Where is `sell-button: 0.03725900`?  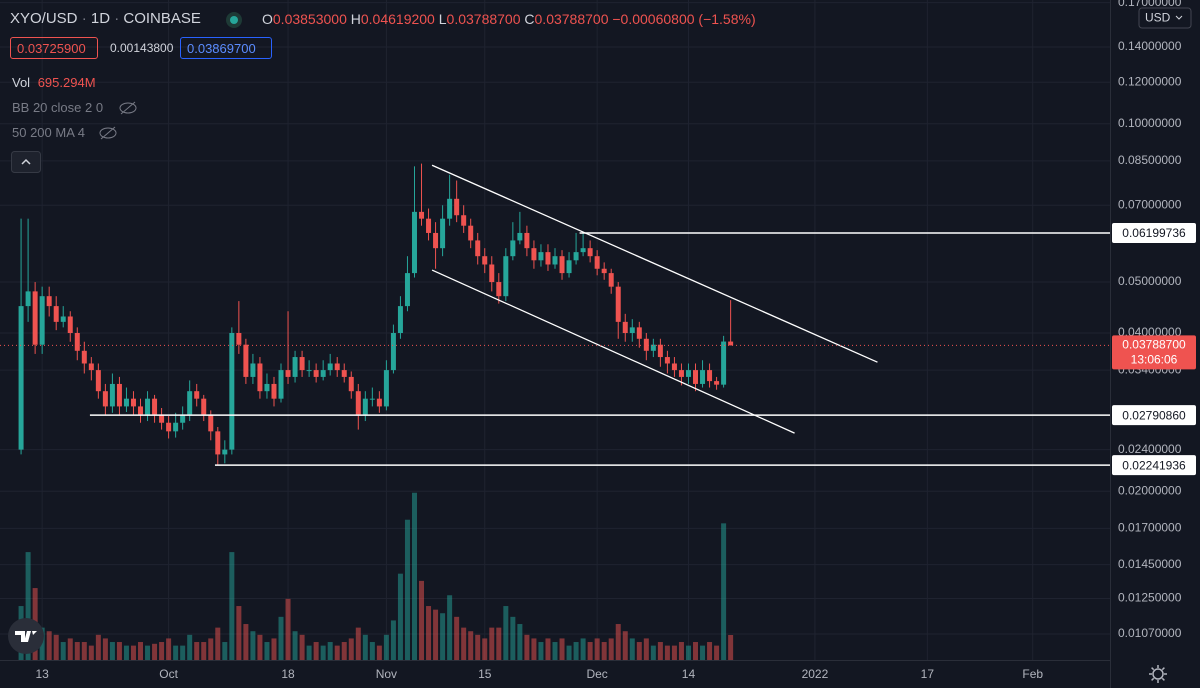 sell-button: 0.03725900 is located at coordinates (54, 48).